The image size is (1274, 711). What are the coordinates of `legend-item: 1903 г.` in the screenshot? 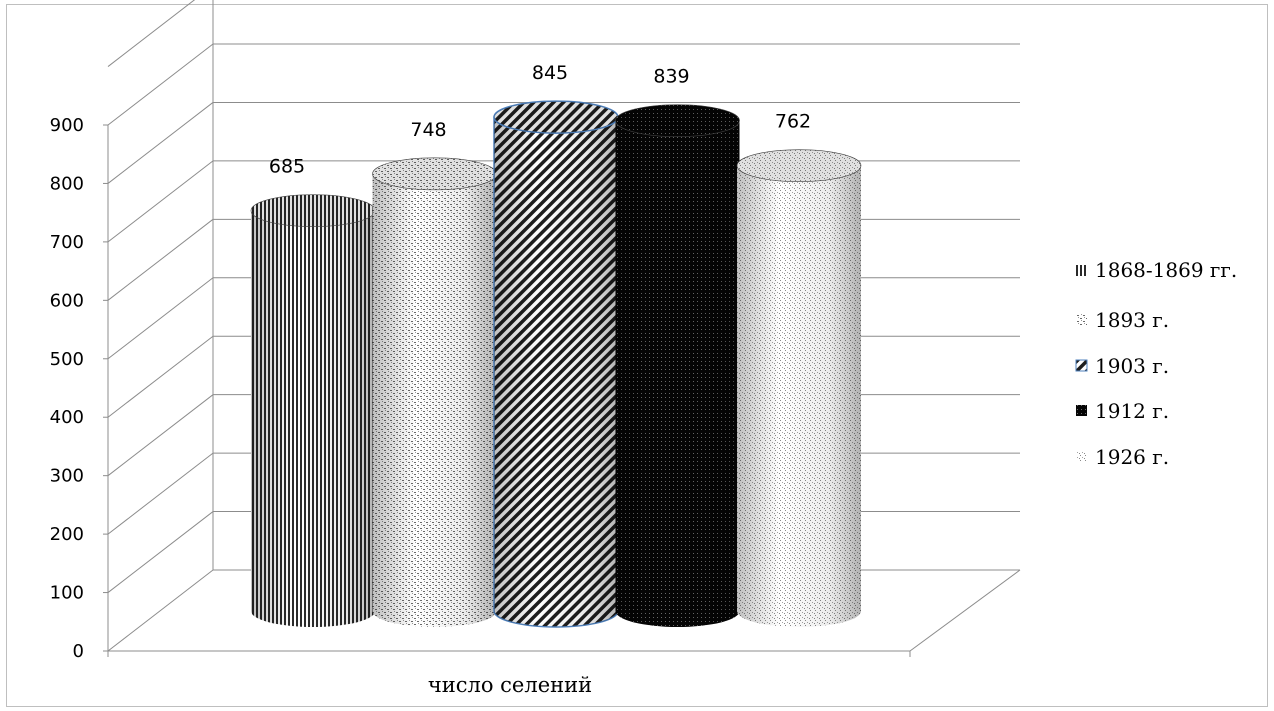 It's located at (1122, 366).